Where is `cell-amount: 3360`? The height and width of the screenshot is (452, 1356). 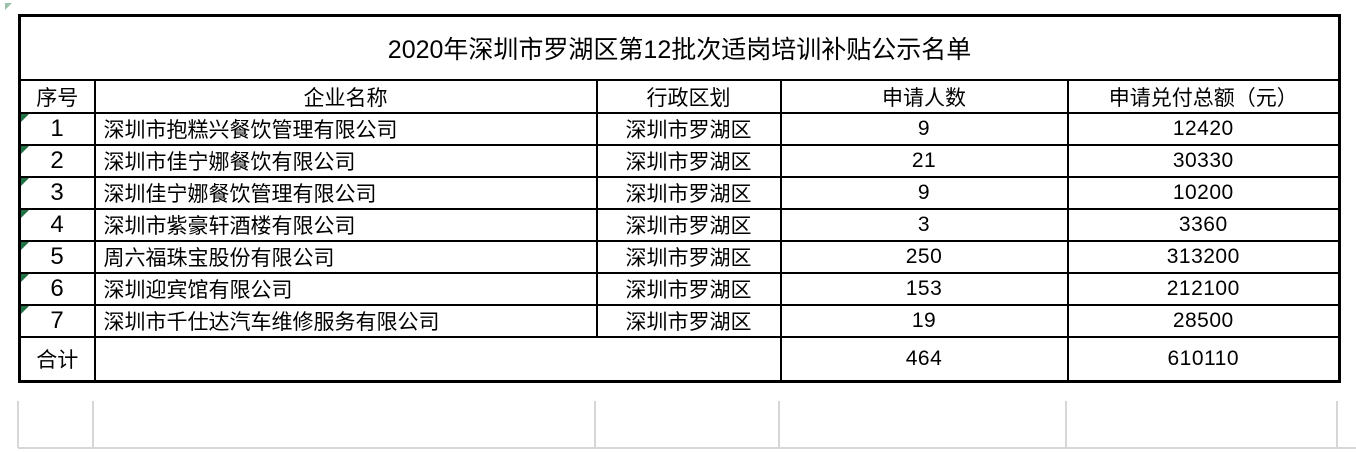 cell-amount: 3360 is located at coordinates (1203, 225).